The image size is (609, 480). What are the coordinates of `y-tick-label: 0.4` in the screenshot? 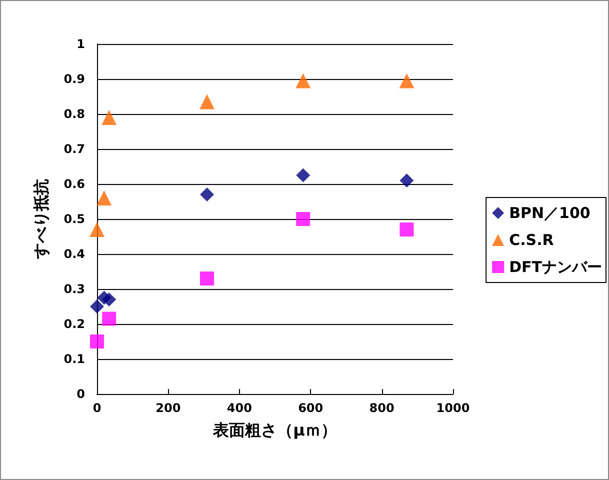 It's located at (74, 254).